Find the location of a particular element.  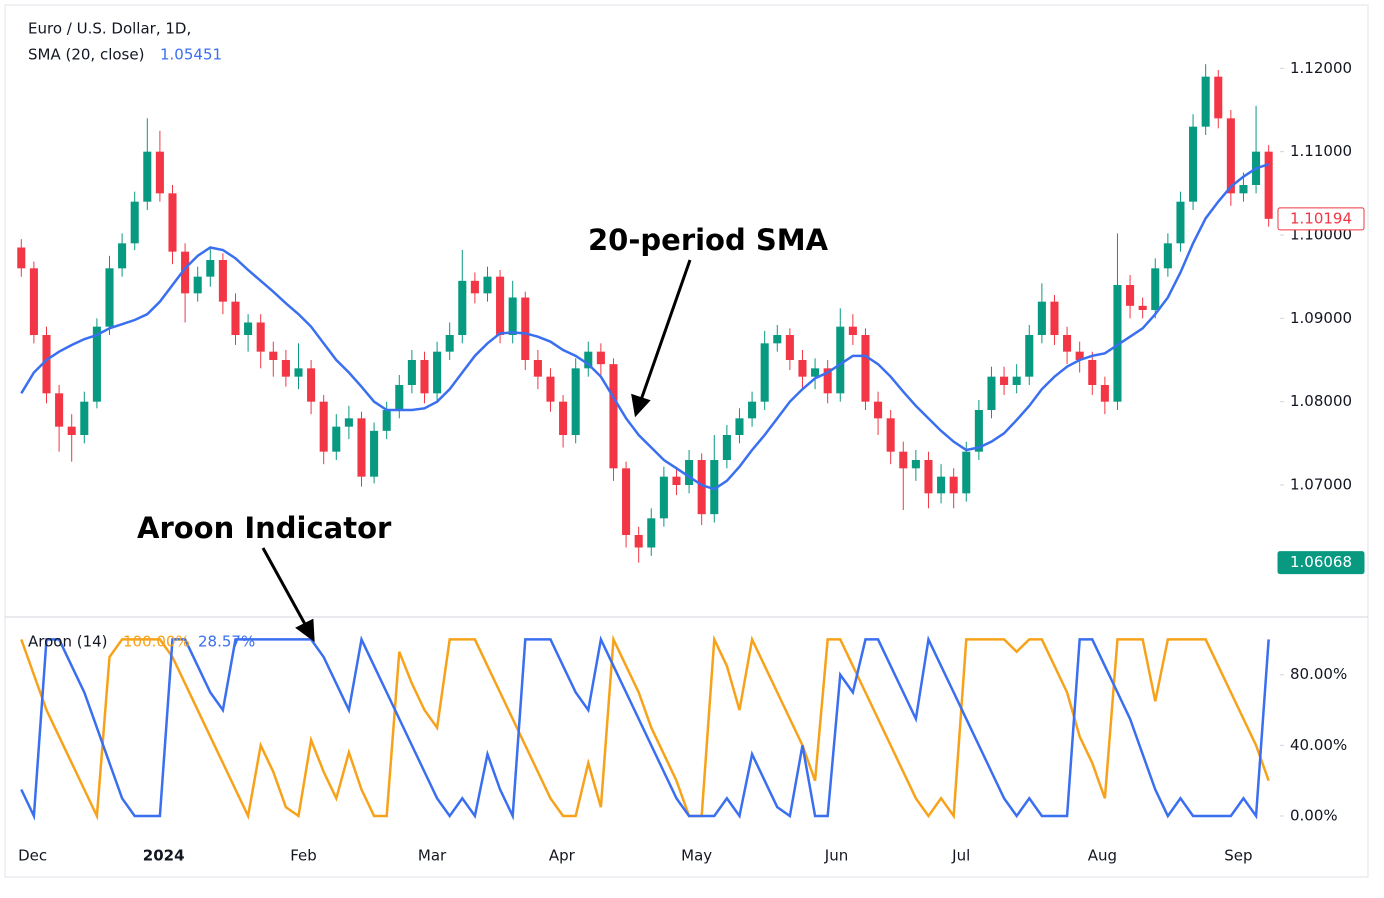

x-tick-label: Dec is located at coordinates (32, 856).